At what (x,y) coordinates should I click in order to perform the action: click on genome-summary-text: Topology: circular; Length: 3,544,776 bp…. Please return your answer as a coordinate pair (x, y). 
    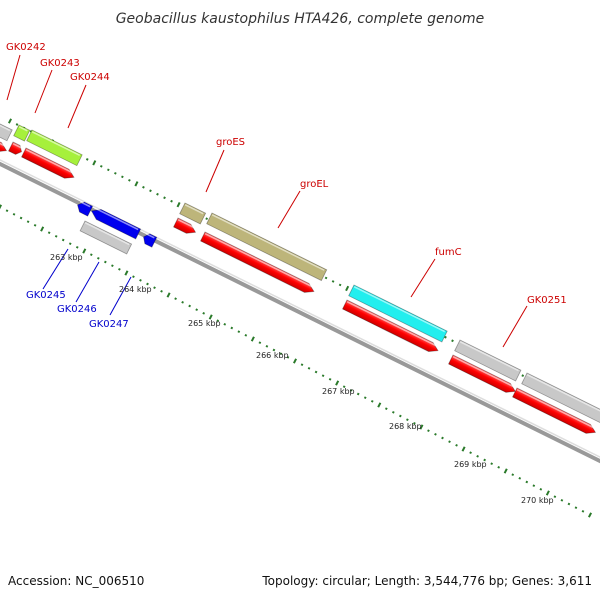
    Looking at the image, I should click on (426, 581).